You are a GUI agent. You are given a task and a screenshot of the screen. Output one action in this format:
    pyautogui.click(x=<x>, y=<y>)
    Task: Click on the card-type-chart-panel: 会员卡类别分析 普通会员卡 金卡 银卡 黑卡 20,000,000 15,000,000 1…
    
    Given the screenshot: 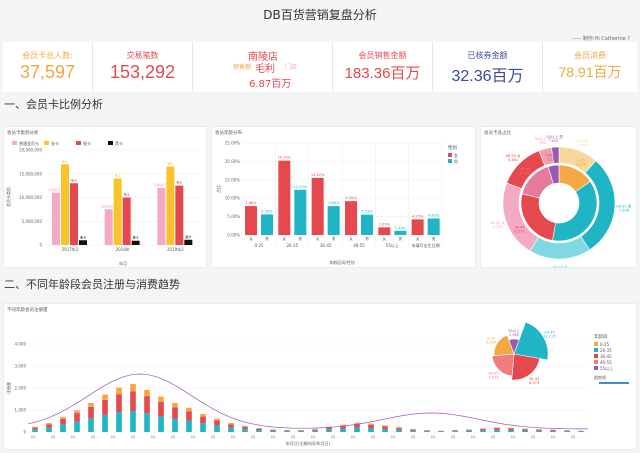 What is the action you would take?
    pyautogui.click(x=105, y=197)
    